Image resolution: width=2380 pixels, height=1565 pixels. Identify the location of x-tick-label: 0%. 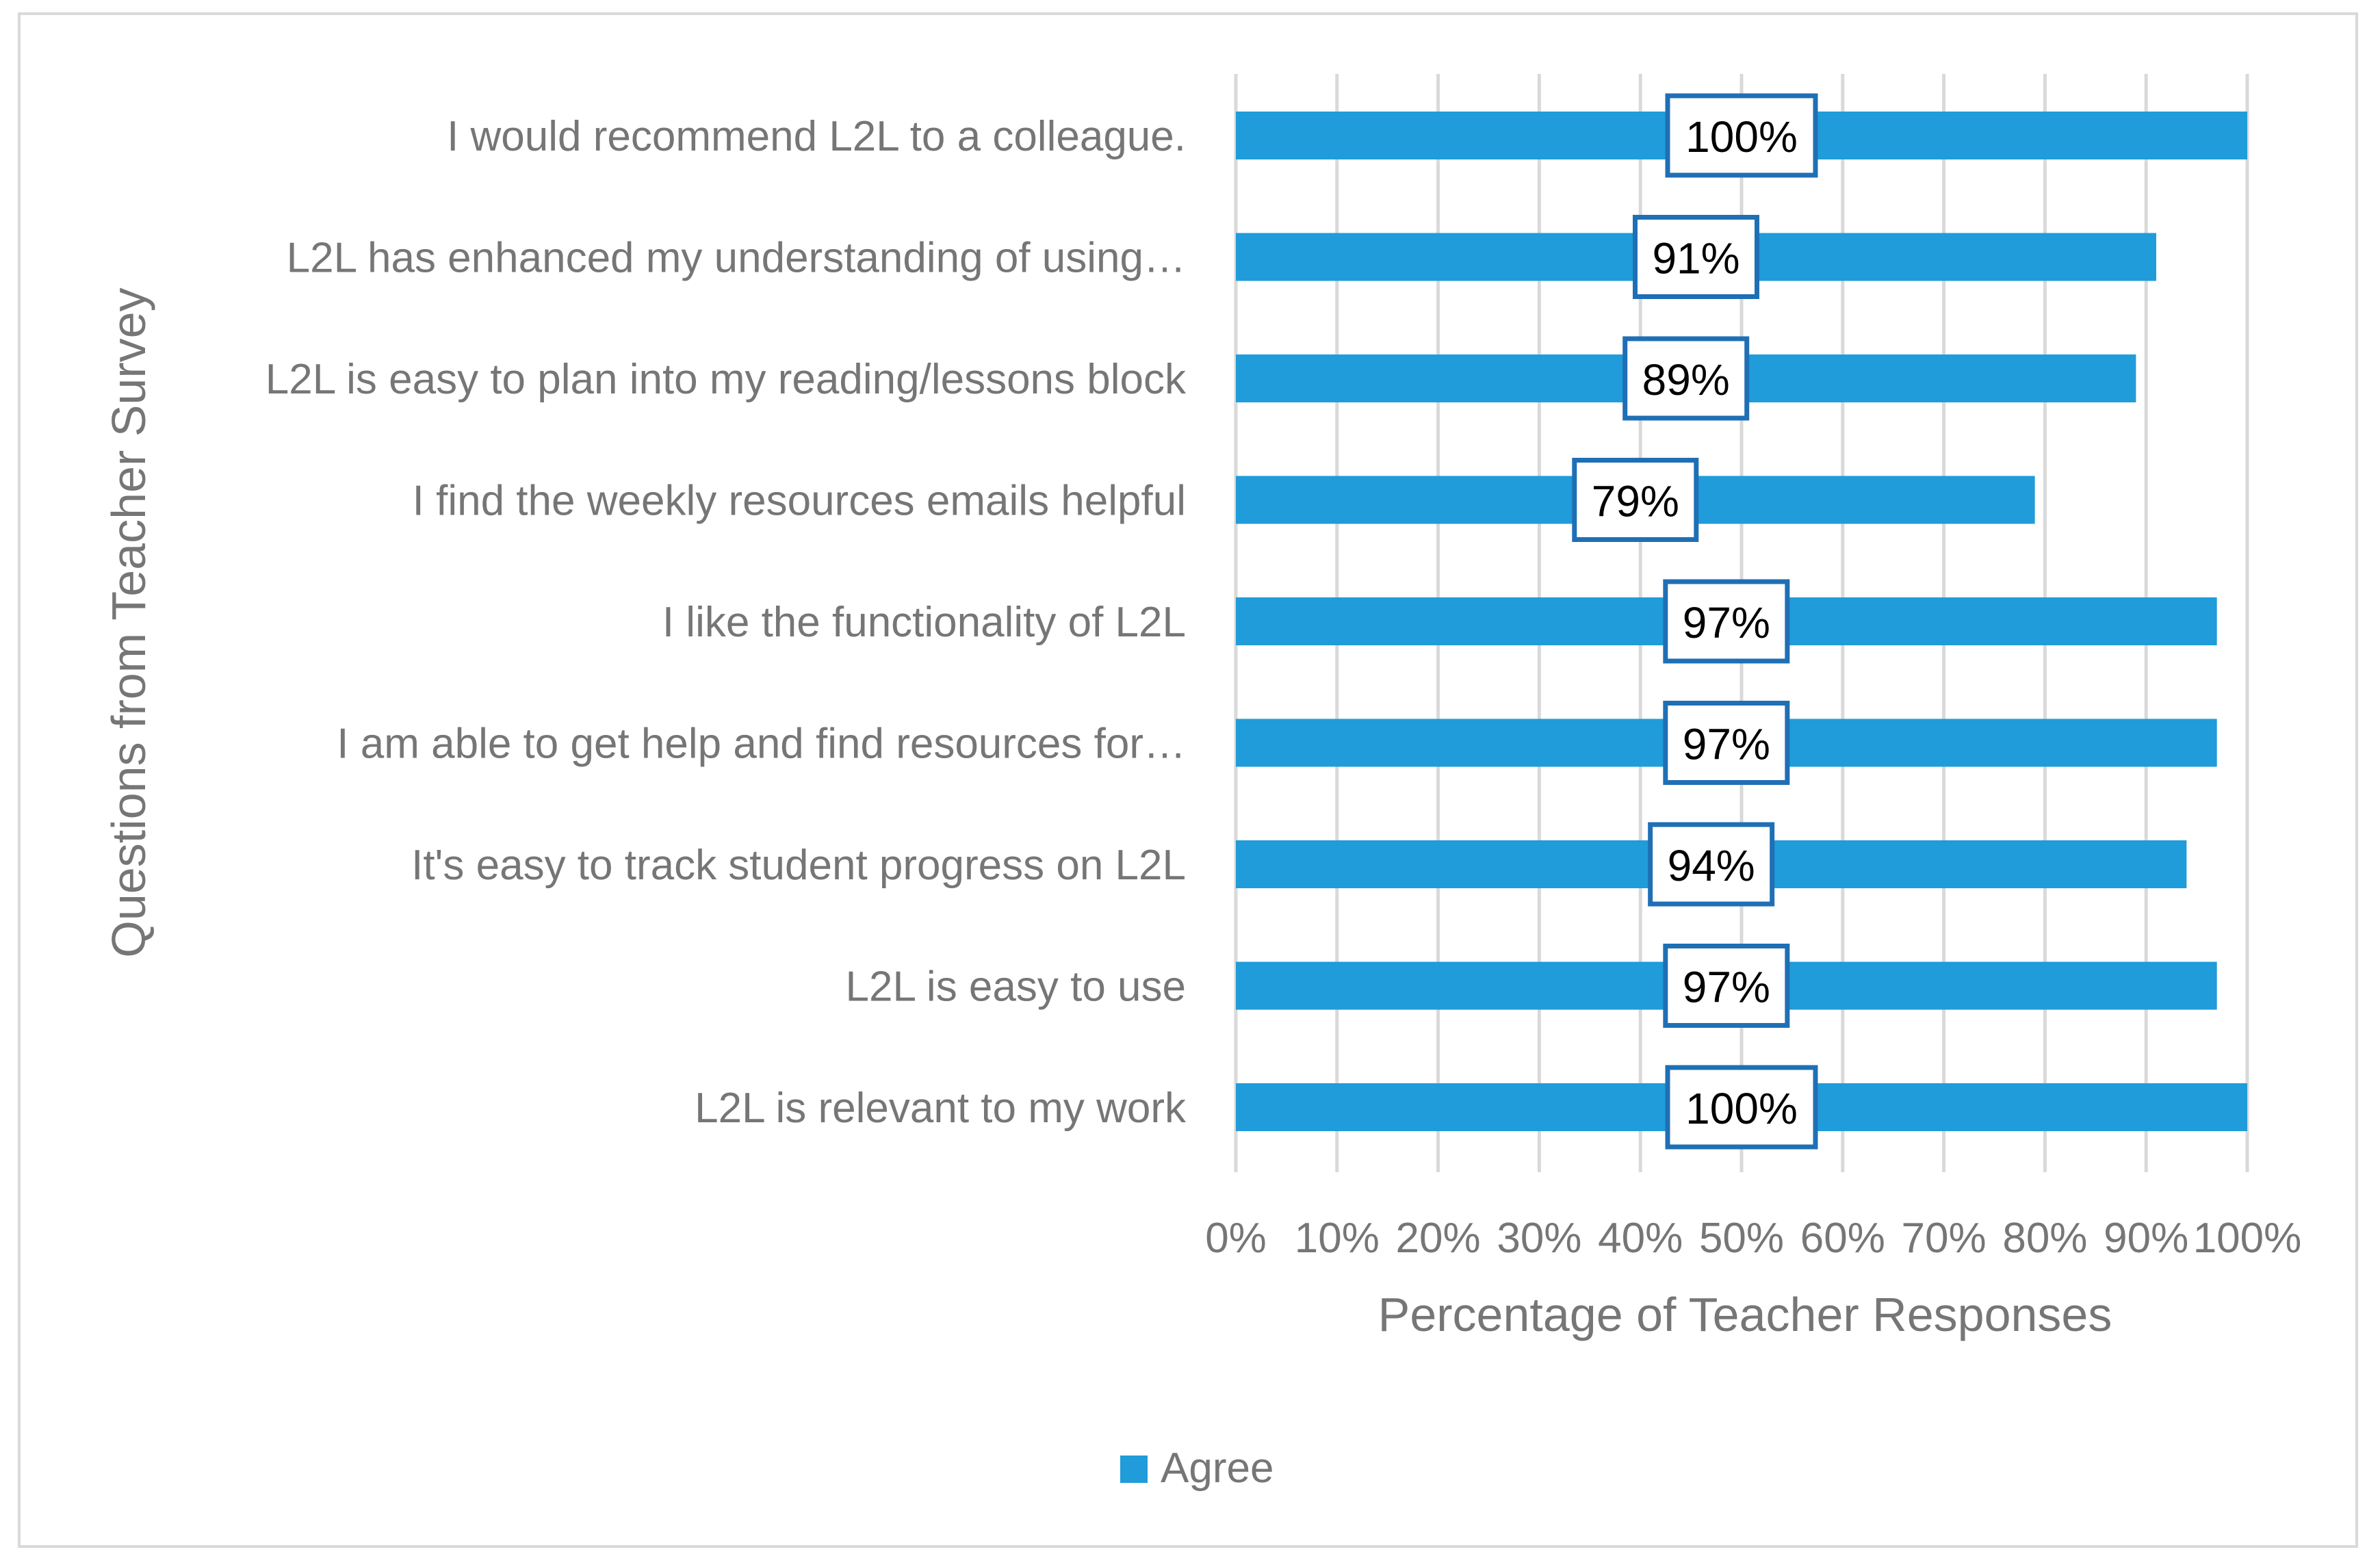
(1236, 1238).